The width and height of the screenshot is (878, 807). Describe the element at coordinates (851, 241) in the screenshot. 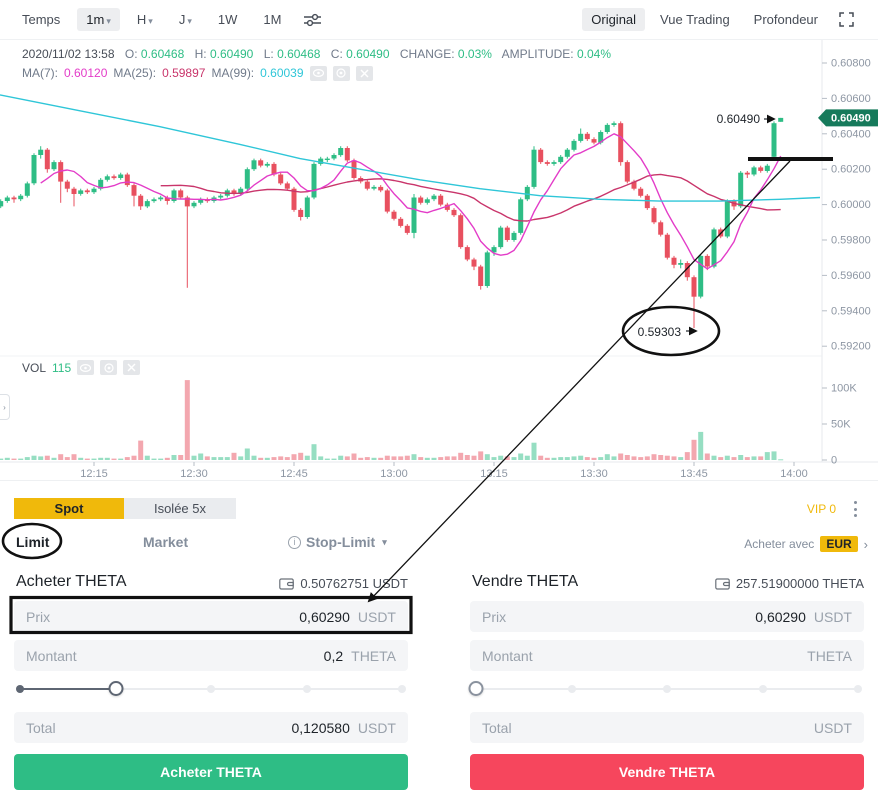

I see `svg-text: 0.59800` at that location.